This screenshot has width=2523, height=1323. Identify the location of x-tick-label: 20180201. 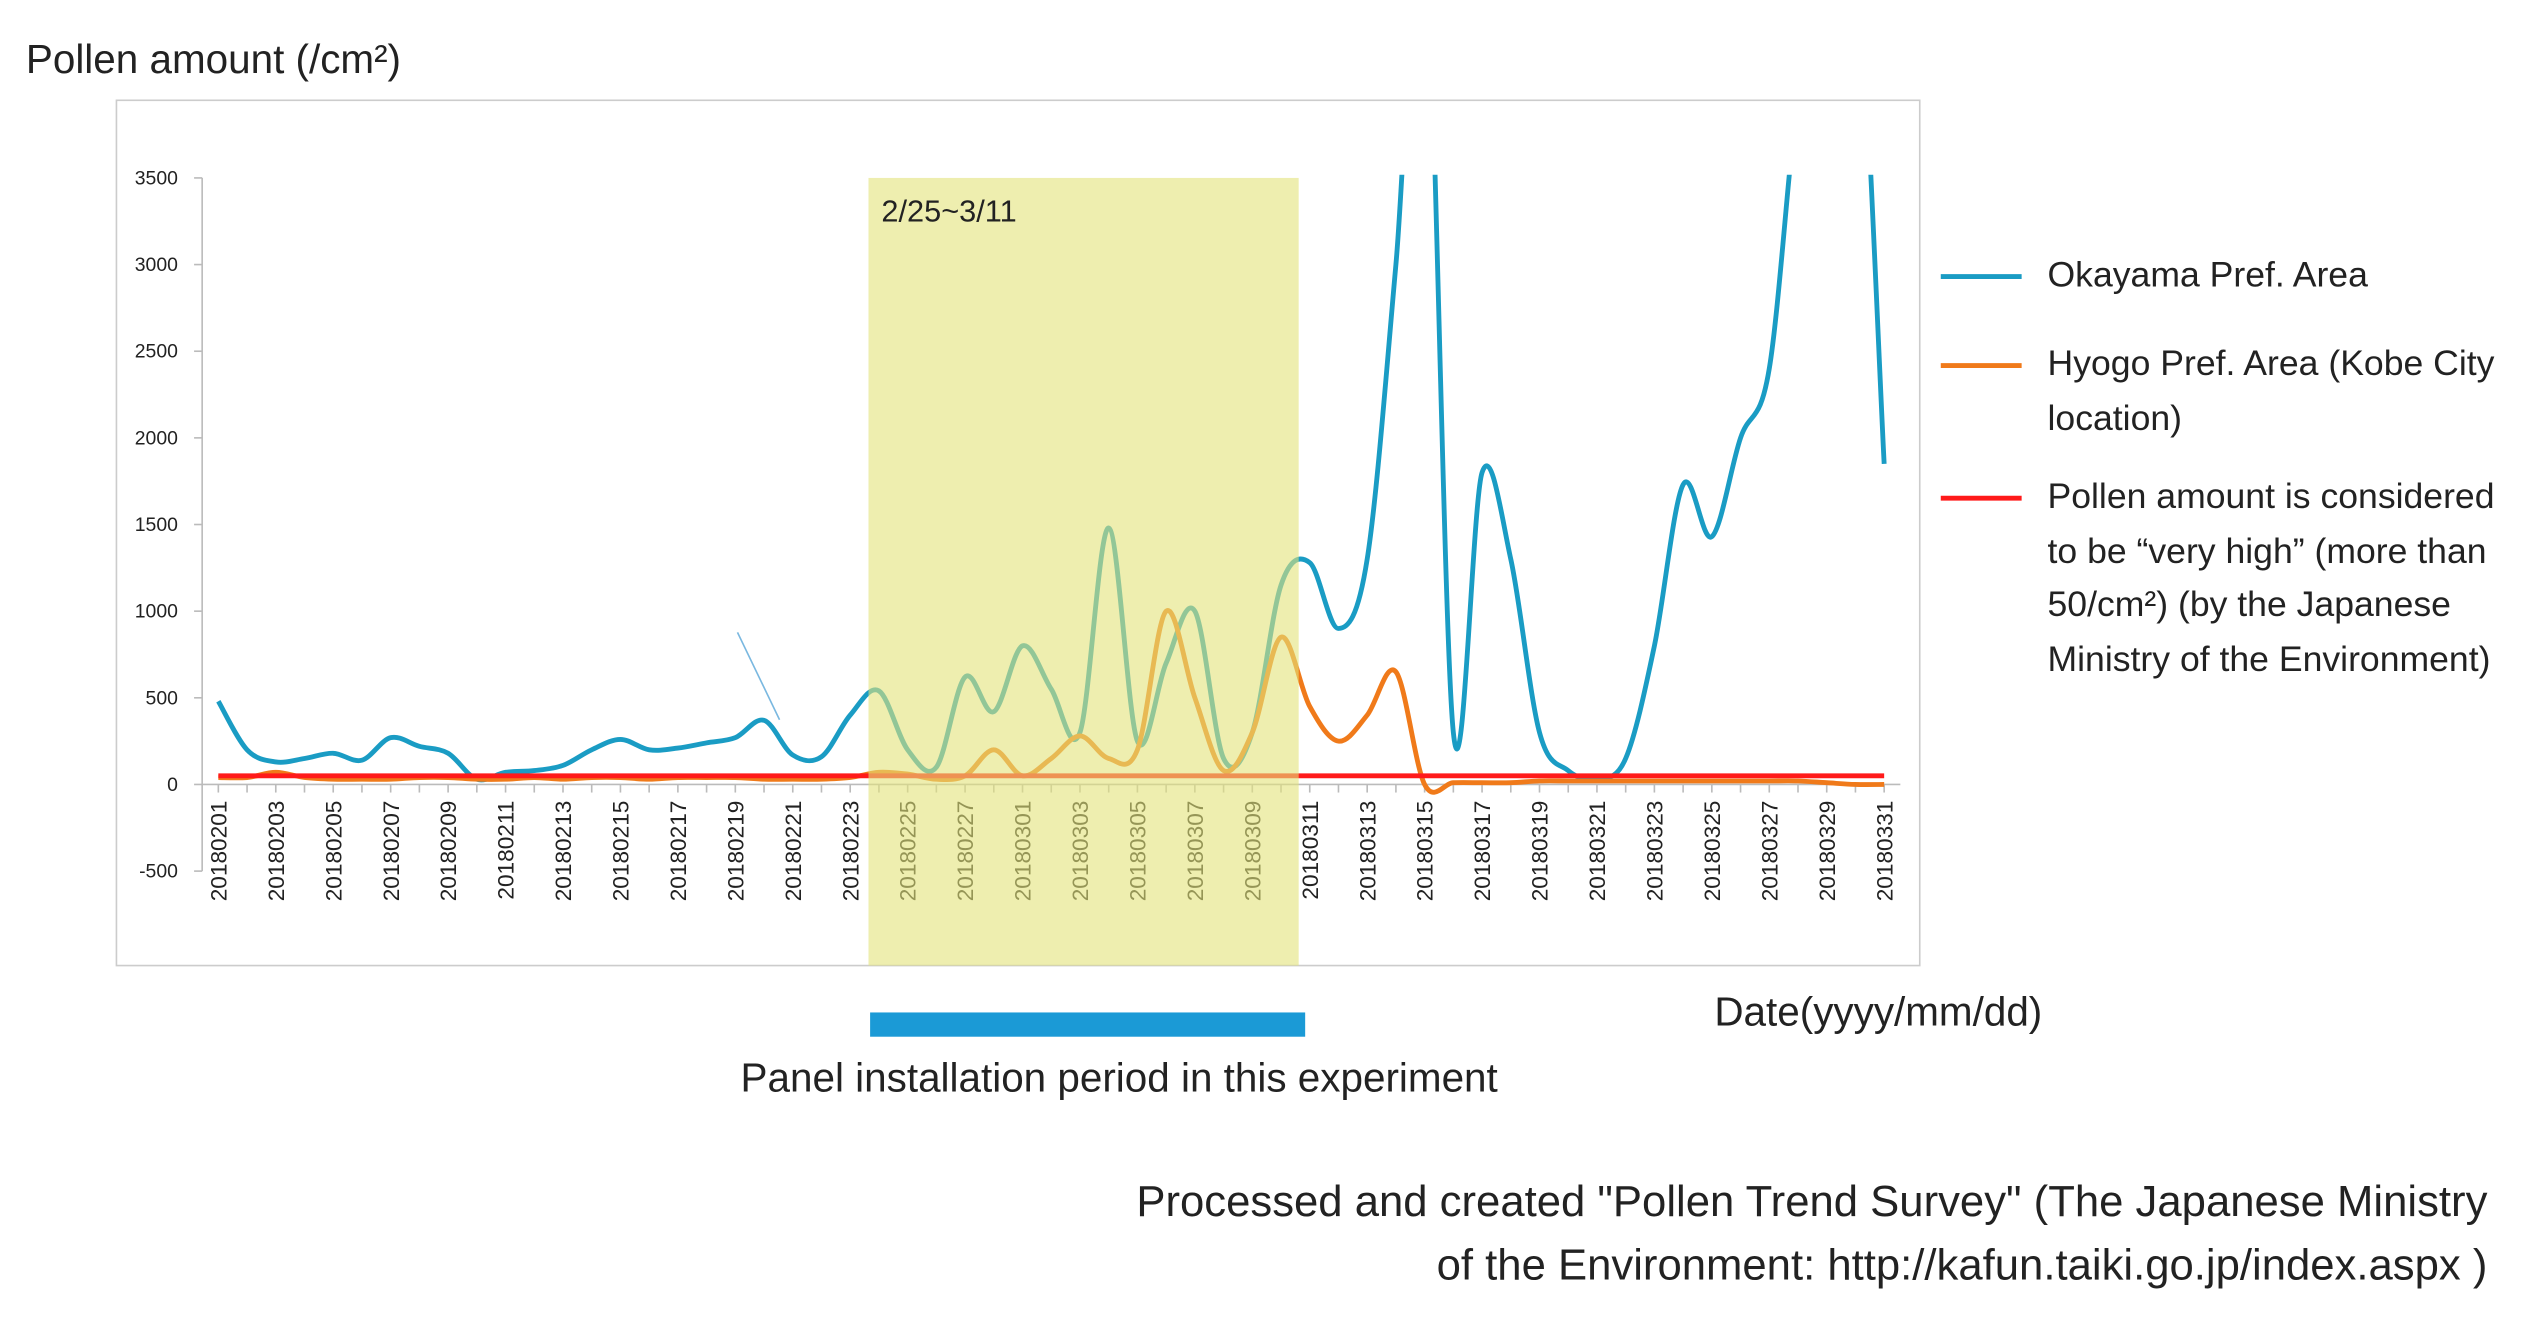
(218, 851).